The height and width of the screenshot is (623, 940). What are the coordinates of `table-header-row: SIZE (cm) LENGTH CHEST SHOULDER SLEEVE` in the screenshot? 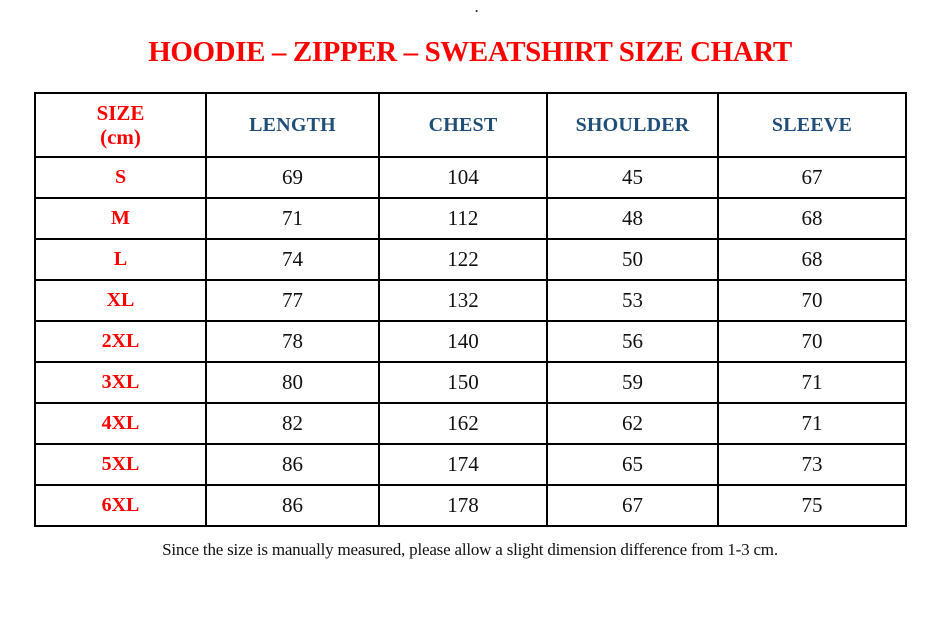 It's located at (470, 125).